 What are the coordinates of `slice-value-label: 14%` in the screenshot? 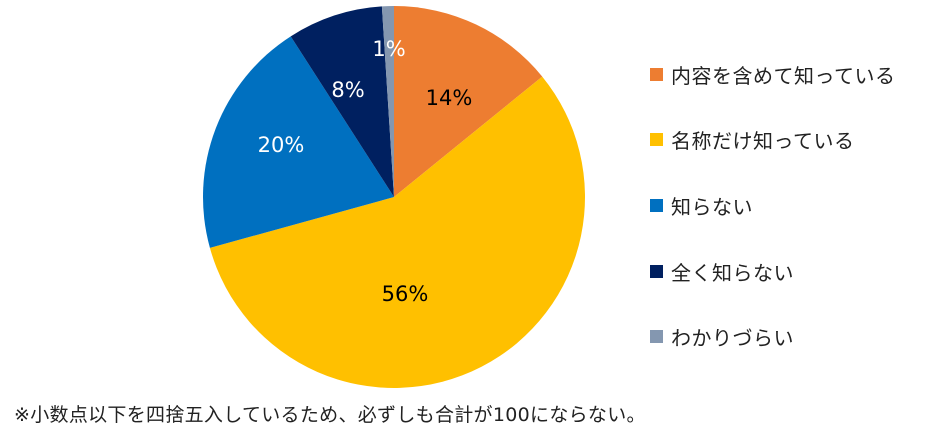 It's located at (449, 98).